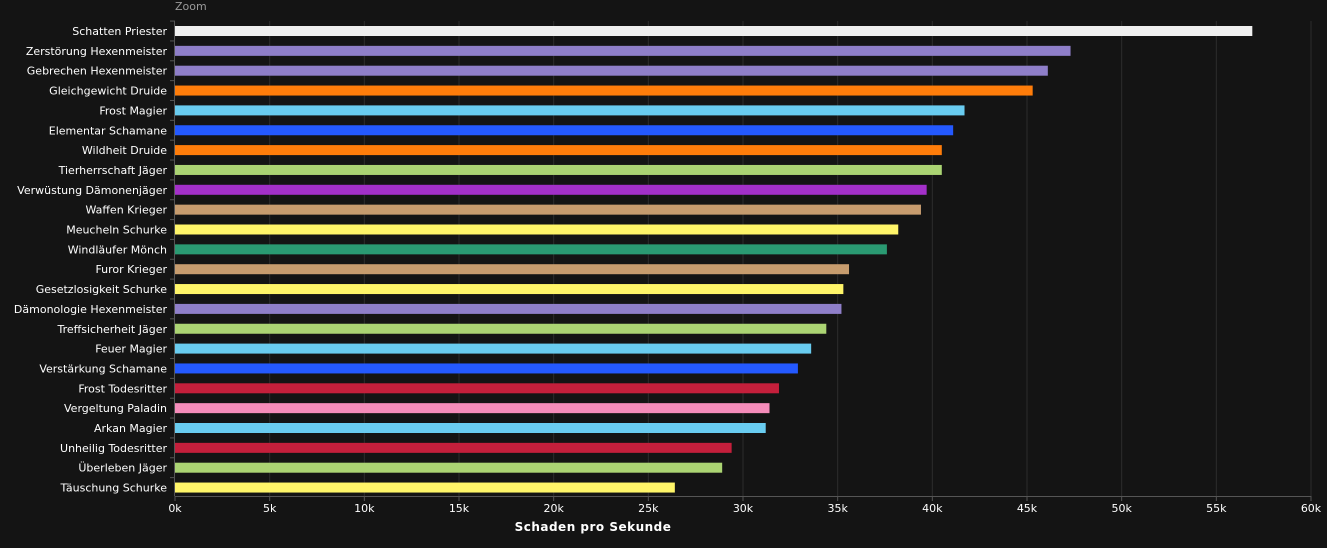  What do you see at coordinates (126, 210) in the screenshot?
I see `y-category-label: Waffen Krieger` at bounding box center [126, 210].